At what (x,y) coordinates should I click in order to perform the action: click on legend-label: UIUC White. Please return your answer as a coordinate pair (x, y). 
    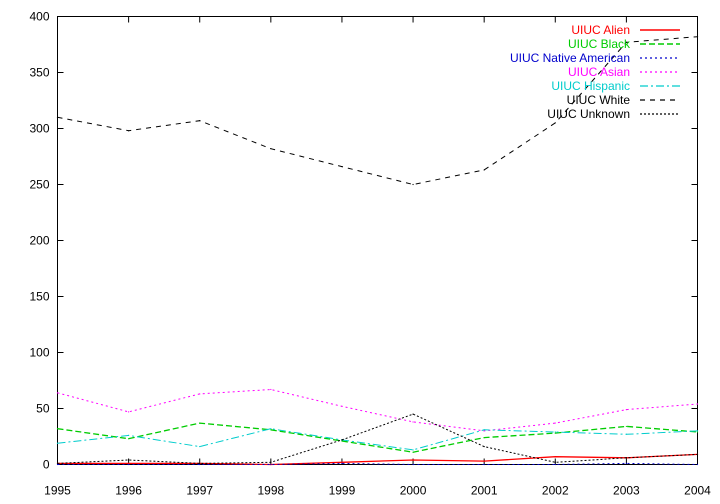
    Looking at the image, I should click on (599, 100).